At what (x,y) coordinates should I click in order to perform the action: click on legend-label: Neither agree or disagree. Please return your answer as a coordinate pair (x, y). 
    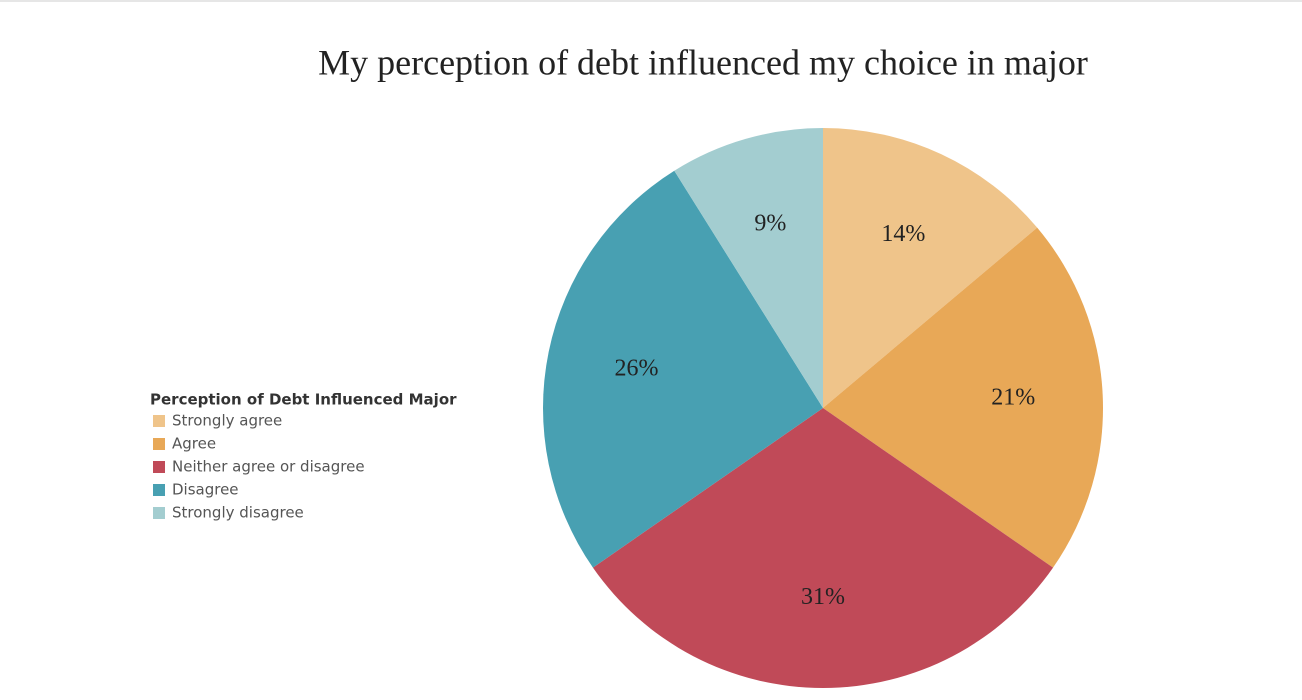
    Looking at the image, I should click on (268, 467).